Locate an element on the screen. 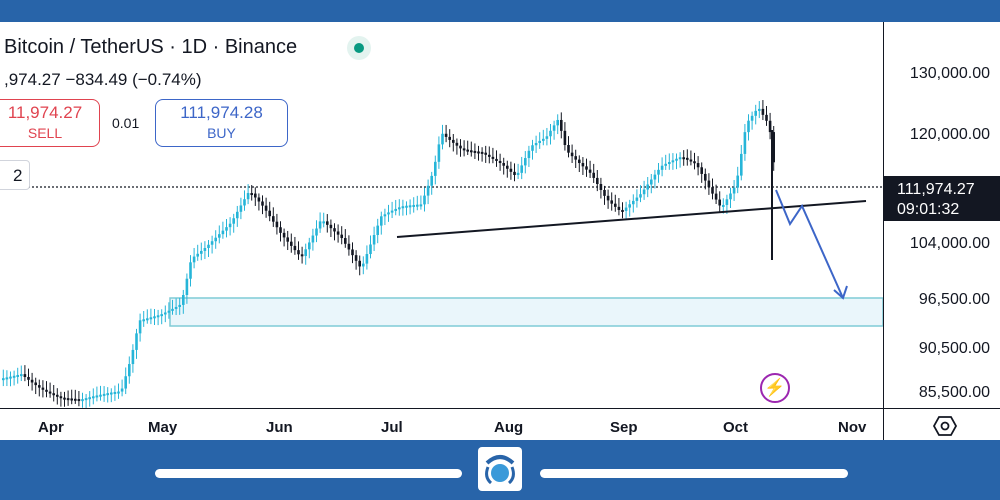 The width and height of the screenshot is (1000, 500). time-tick: Oct is located at coordinates (736, 427).